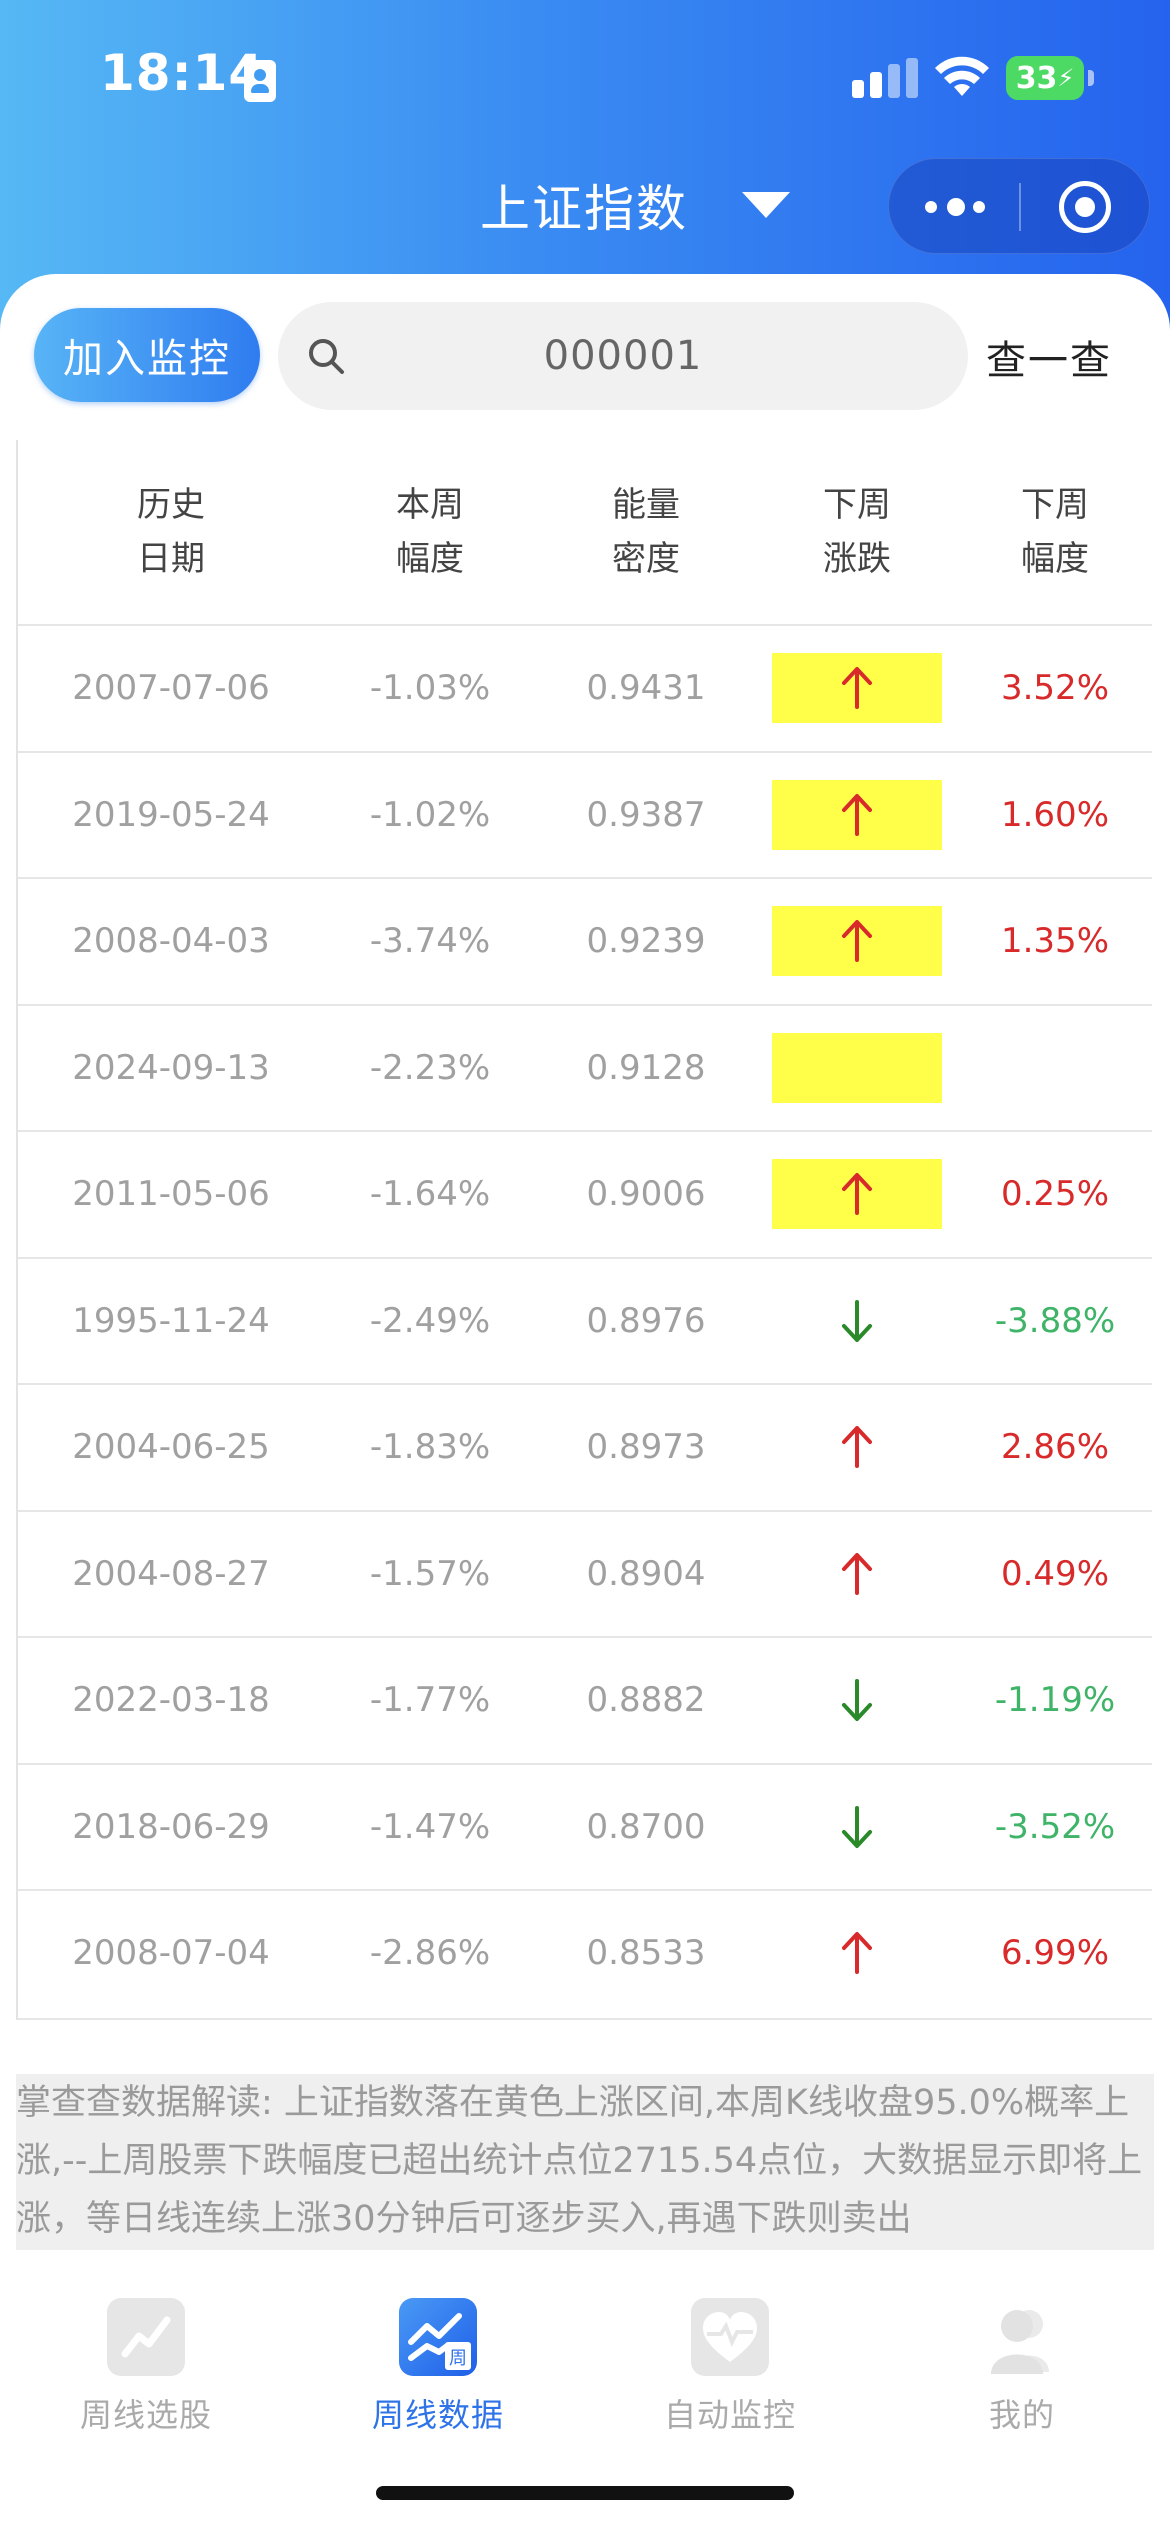 The image size is (1170, 2532). I want to click on cell-week-range: -1.03%, so click(430, 688).